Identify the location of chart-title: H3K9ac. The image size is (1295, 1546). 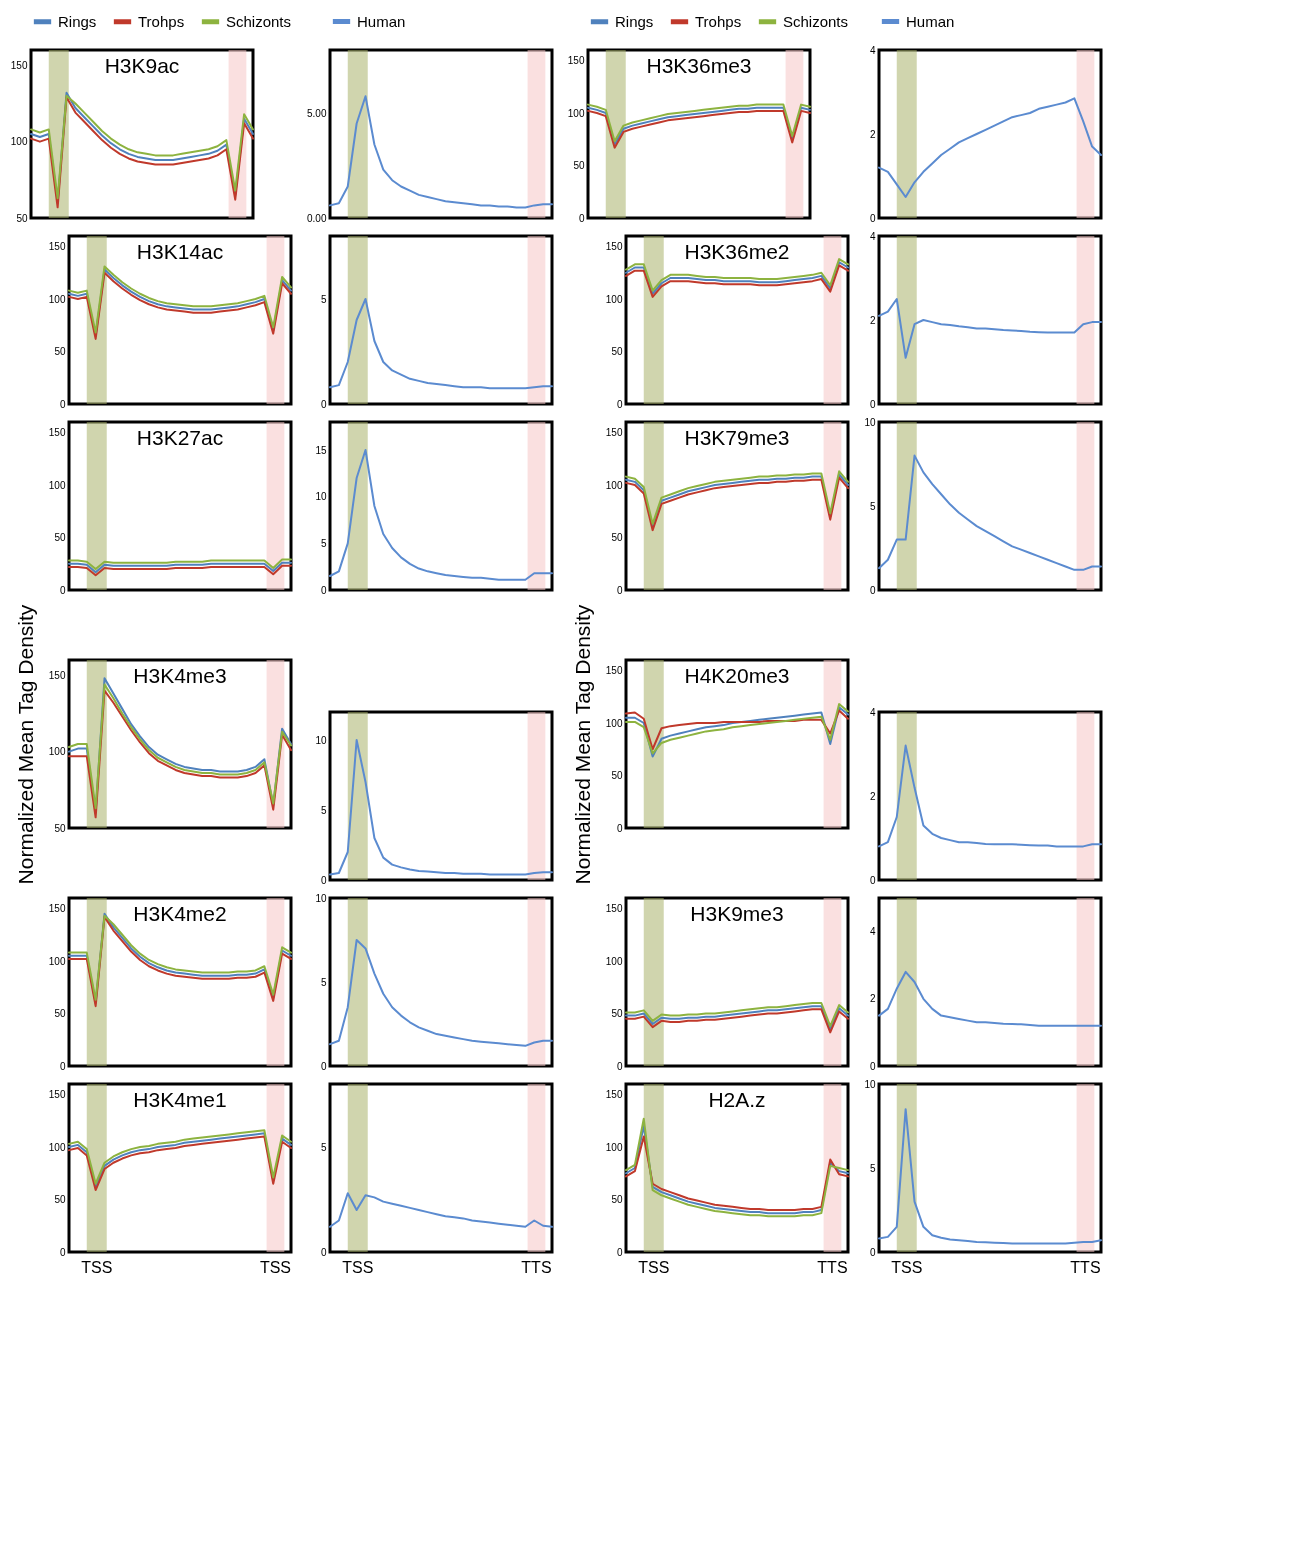
(142, 65).